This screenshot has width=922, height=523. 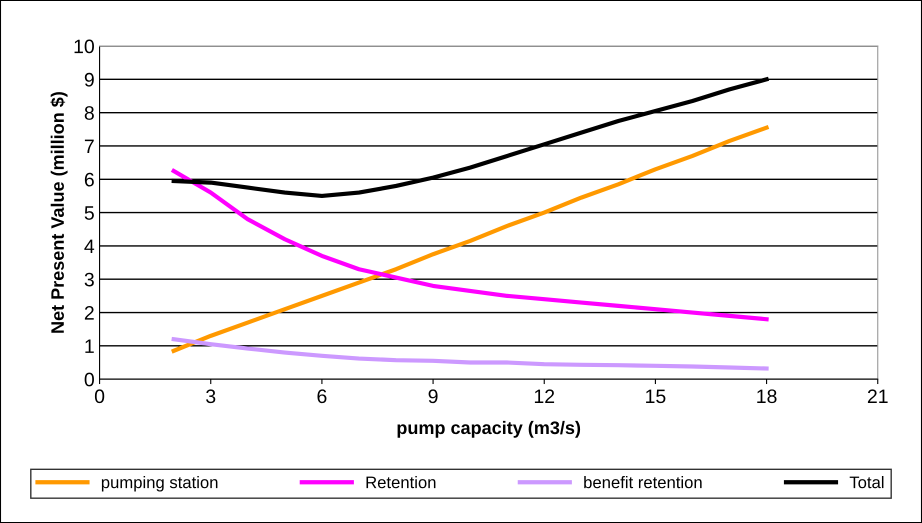 What do you see at coordinates (89, 213) in the screenshot?
I see `y-tick-label: 5` at bounding box center [89, 213].